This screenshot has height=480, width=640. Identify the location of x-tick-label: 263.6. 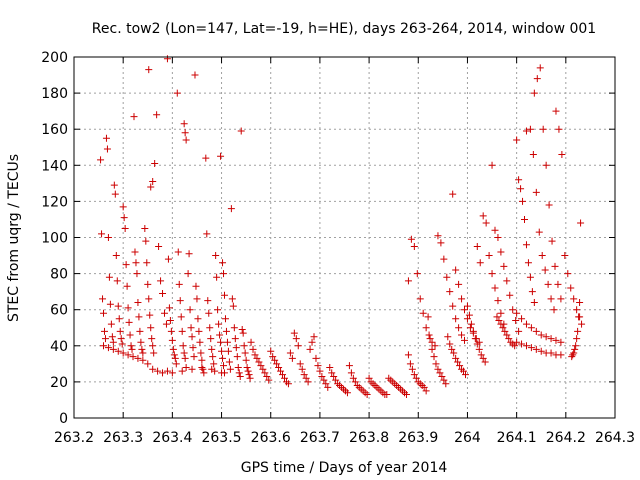
(271, 438).